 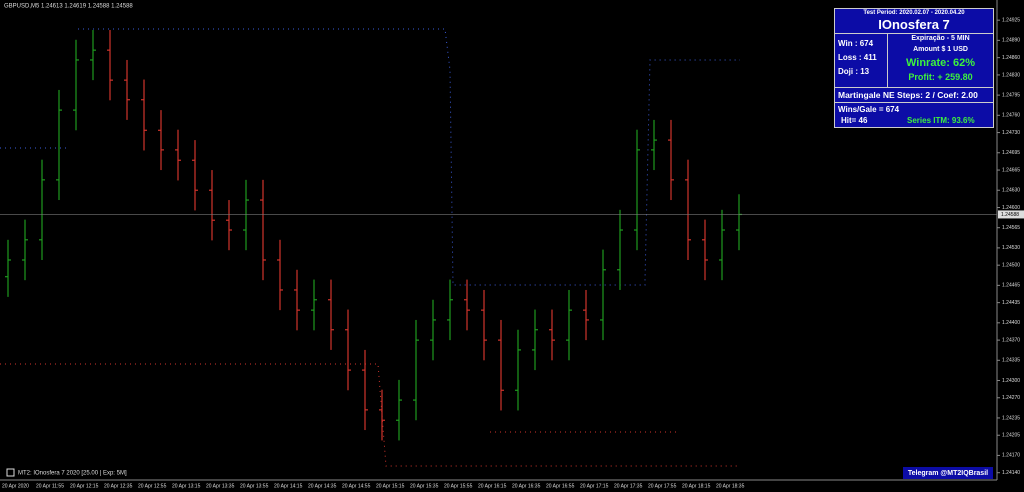 I want to click on x-tick-label: 20 Apr 15:55, so click(x=458, y=486).